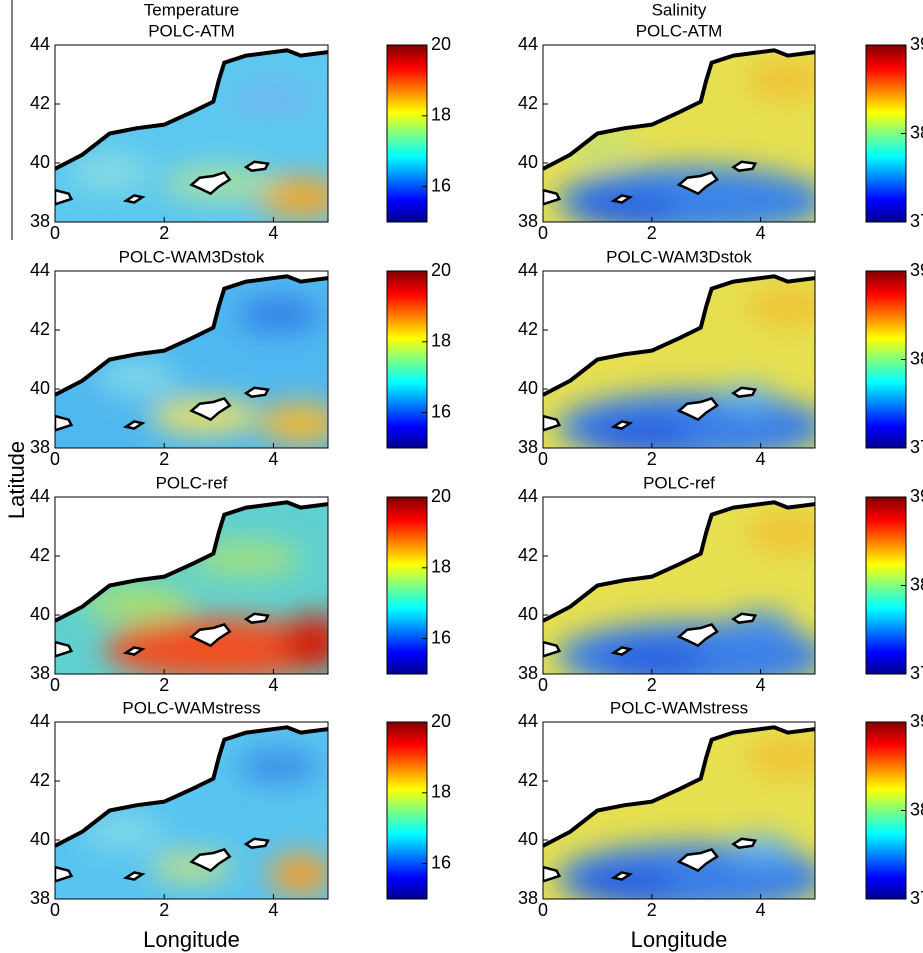 This screenshot has height=953, width=923. I want to click on field-patches, so click(198, 149).